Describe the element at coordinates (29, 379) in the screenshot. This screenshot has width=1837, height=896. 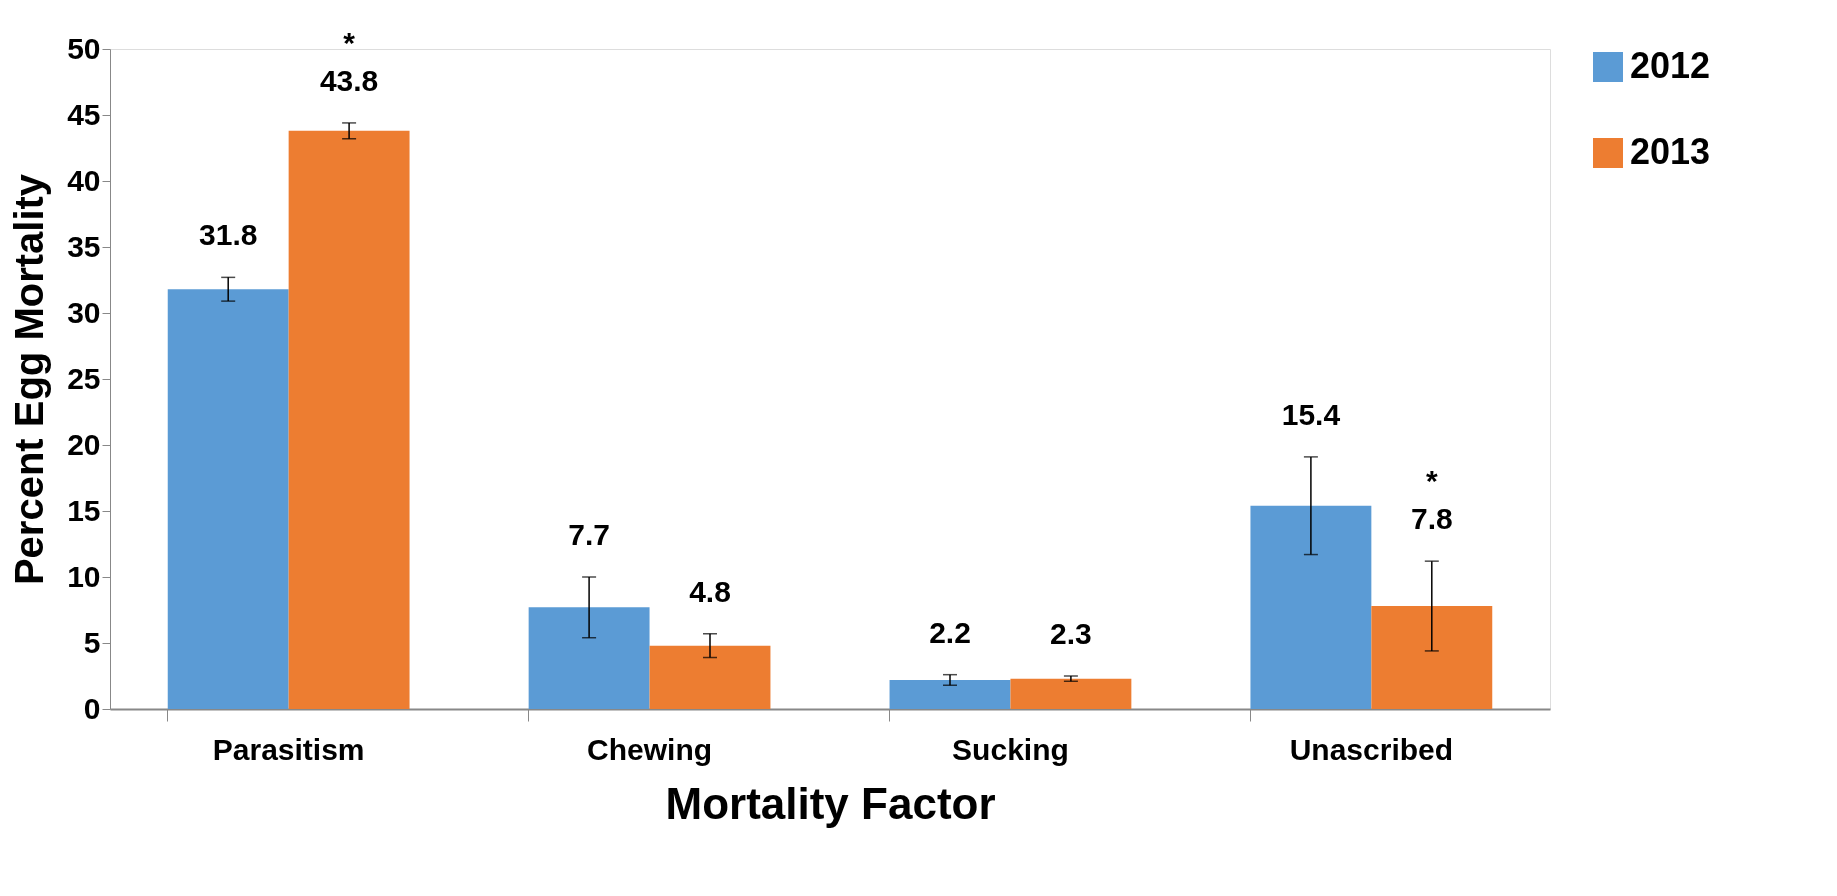
I see `y-axis-title: Percent Egg Mortality` at that location.